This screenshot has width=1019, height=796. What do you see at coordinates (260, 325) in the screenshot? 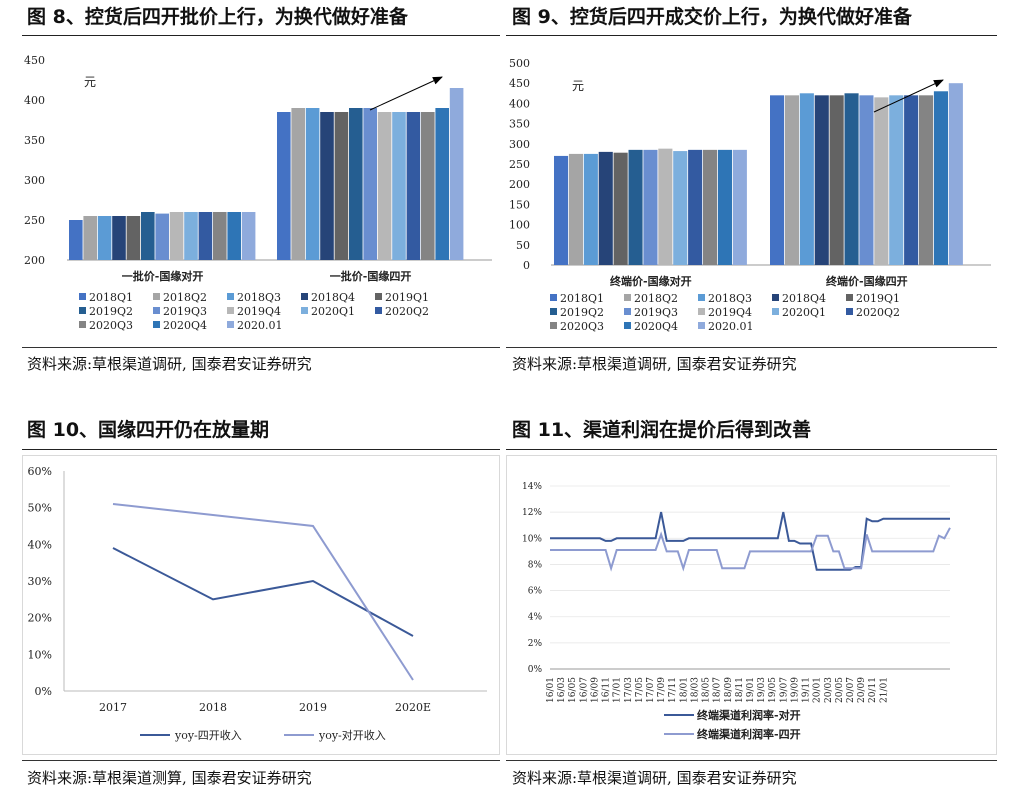
I see `legend-label: 2020.01` at bounding box center [260, 325].